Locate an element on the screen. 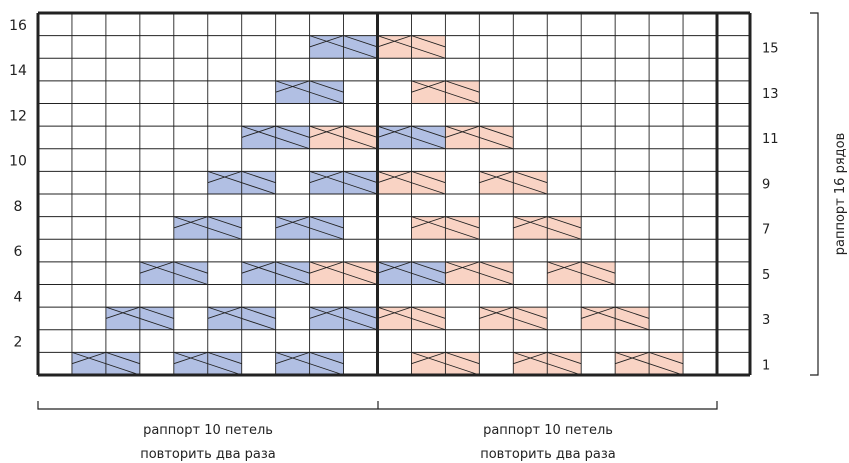 Image resolution: width=849 pixels, height=463 pixels. row-label-right: 3 is located at coordinates (766, 320).